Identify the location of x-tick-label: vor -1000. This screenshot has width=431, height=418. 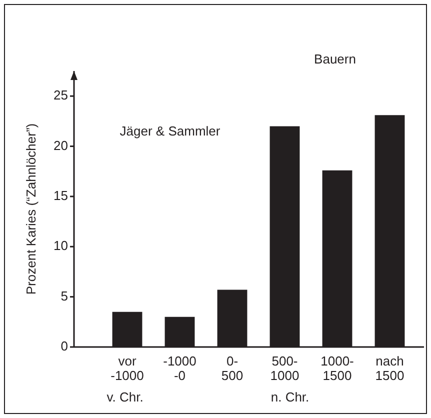
(127, 369).